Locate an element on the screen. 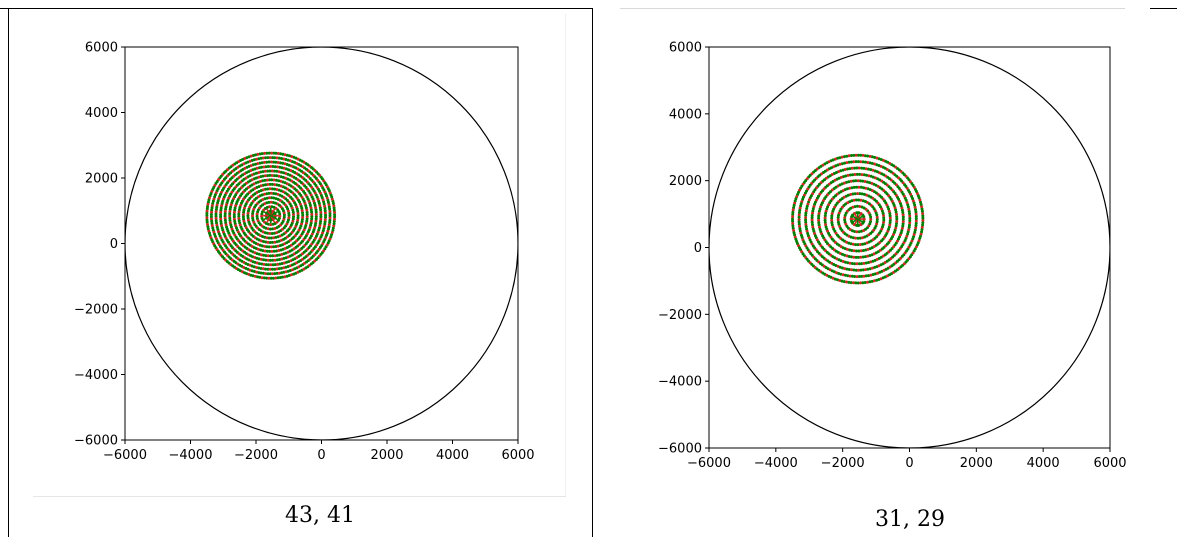  left-panel-bottom-rule is located at coordinates (299, 496).